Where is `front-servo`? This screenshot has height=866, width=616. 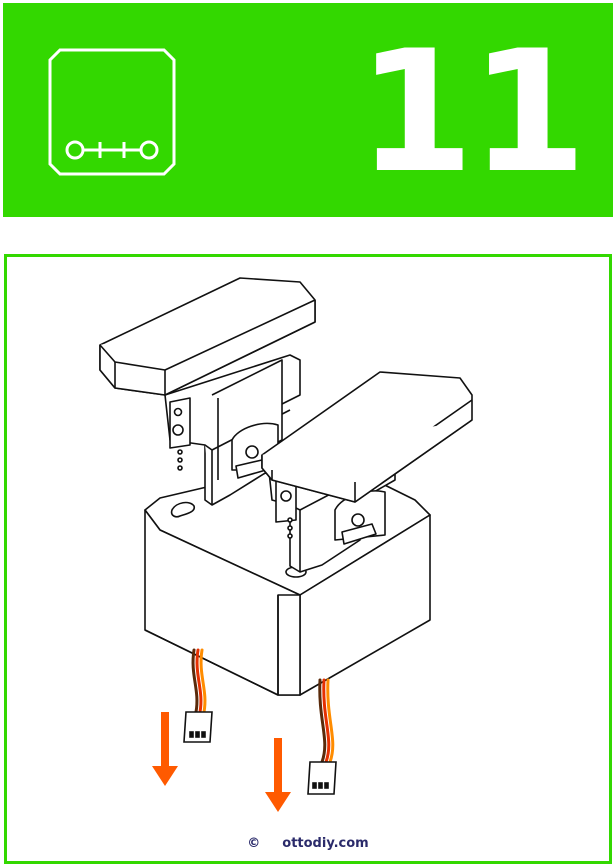
front-servo is located at coordinates (367, 472).